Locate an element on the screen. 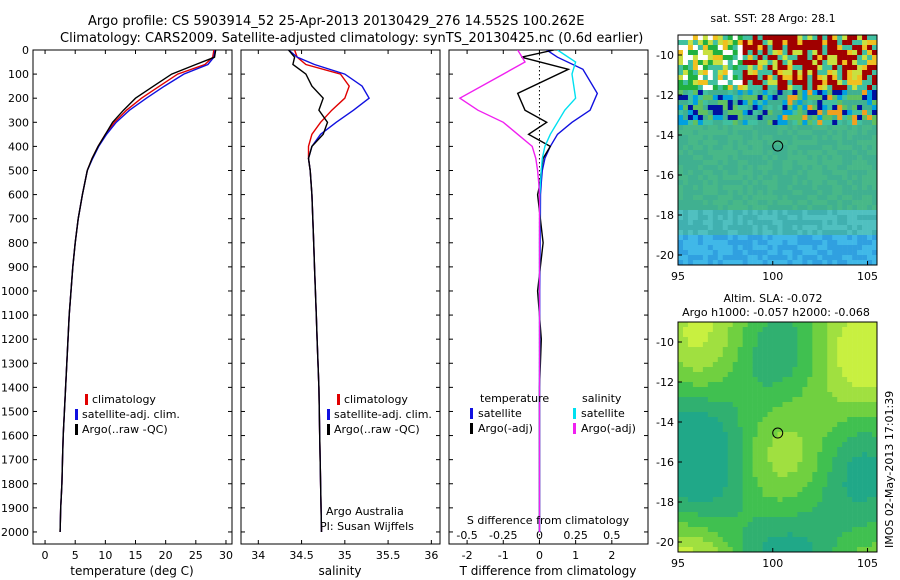 This screenshot has width=900, height=580. temperature-ytick-label: 0 is located at coordinates (25, 50).